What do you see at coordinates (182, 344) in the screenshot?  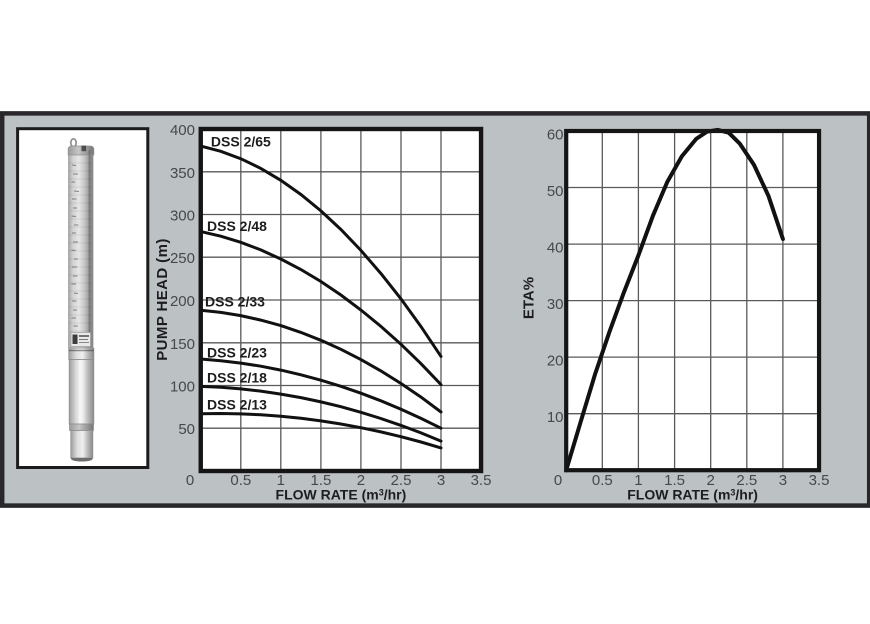 I see `svg-text: 150` at bounding box center [182, 344].